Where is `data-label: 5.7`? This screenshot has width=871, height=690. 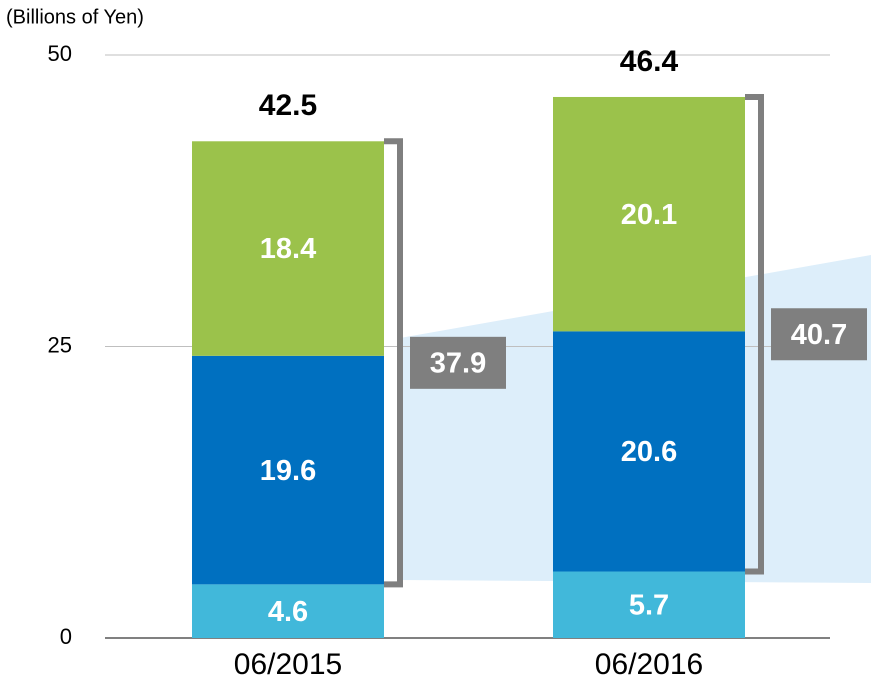
data-label: 5.7 is located at coordinates (649, 605).